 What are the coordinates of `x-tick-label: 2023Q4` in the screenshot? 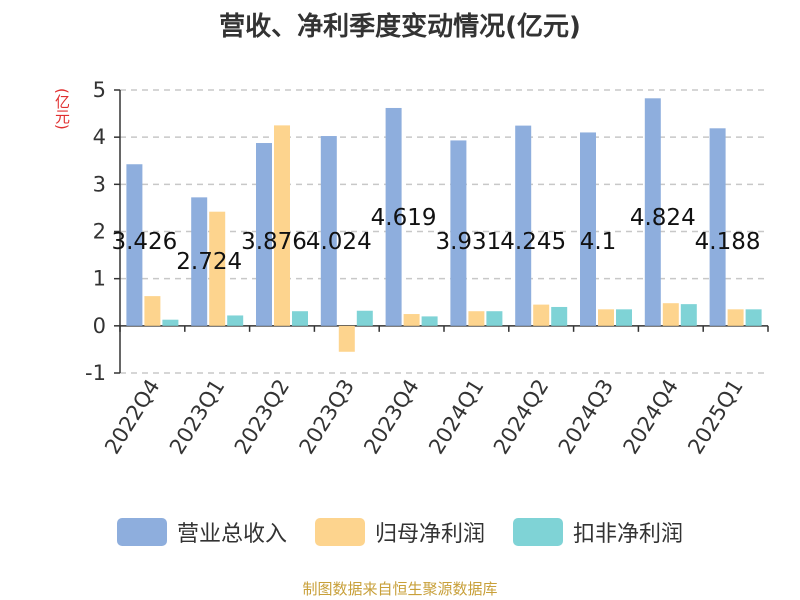 It's located at (391, 416).